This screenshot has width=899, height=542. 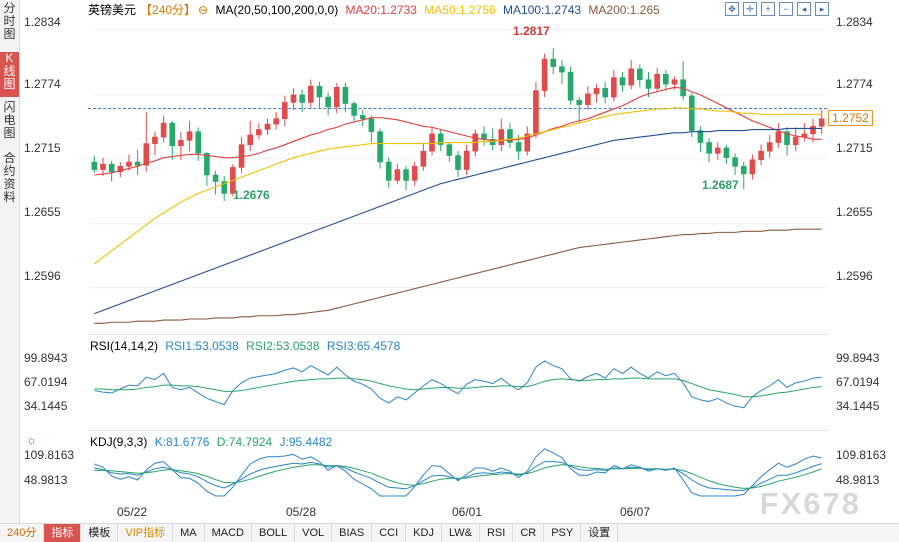 What do you see at coordinates (146, 533) in the screenshot?
I see `tab-vip-indicator: VIP指标` at bounding box center [146, 533].